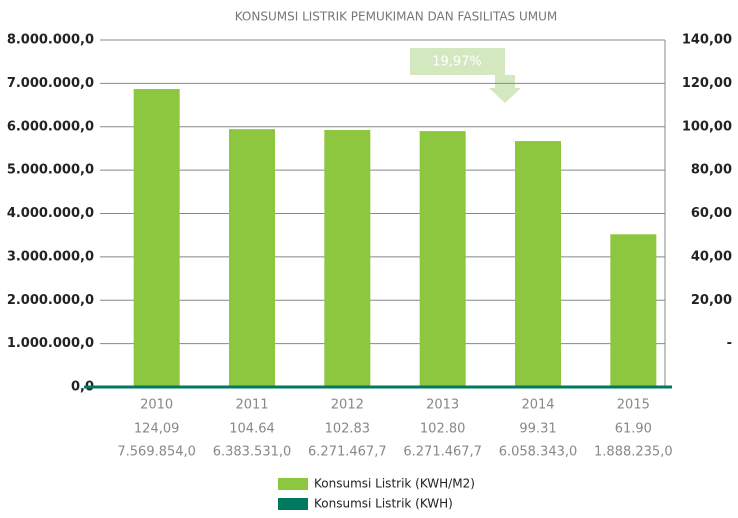  Describe the element at coordinates (707, 126) in the screenshot. I see `y2-tick-label: 100,00` at that location.